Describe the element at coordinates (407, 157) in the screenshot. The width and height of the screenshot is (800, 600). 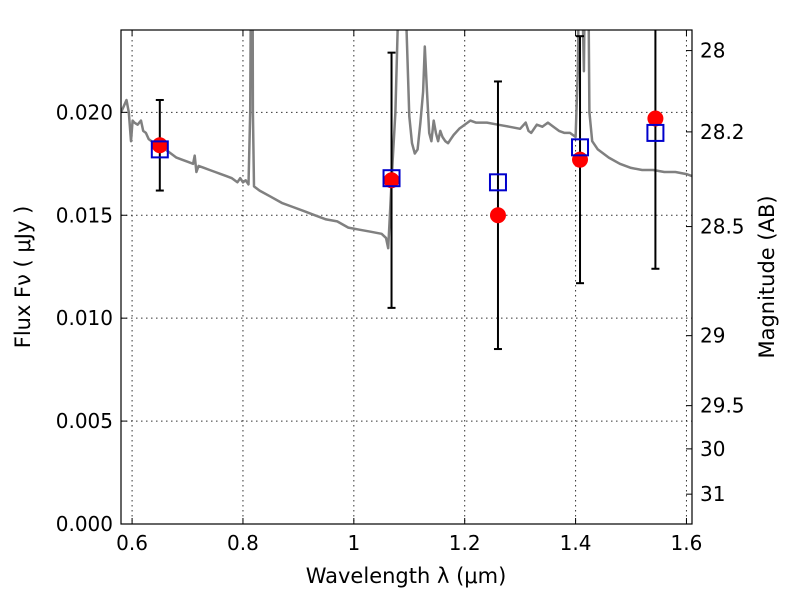
I see `model-band-points-layer` at that location.